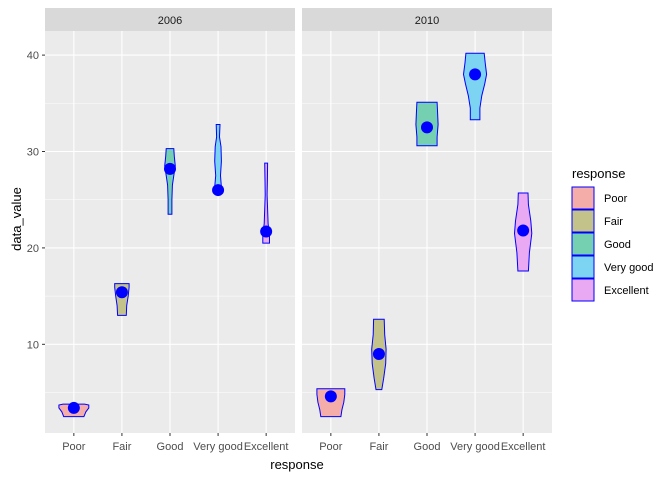 The height and width of the screenshot is (480, 672). I want to click on strip-label: 2006, so click(170, 21).